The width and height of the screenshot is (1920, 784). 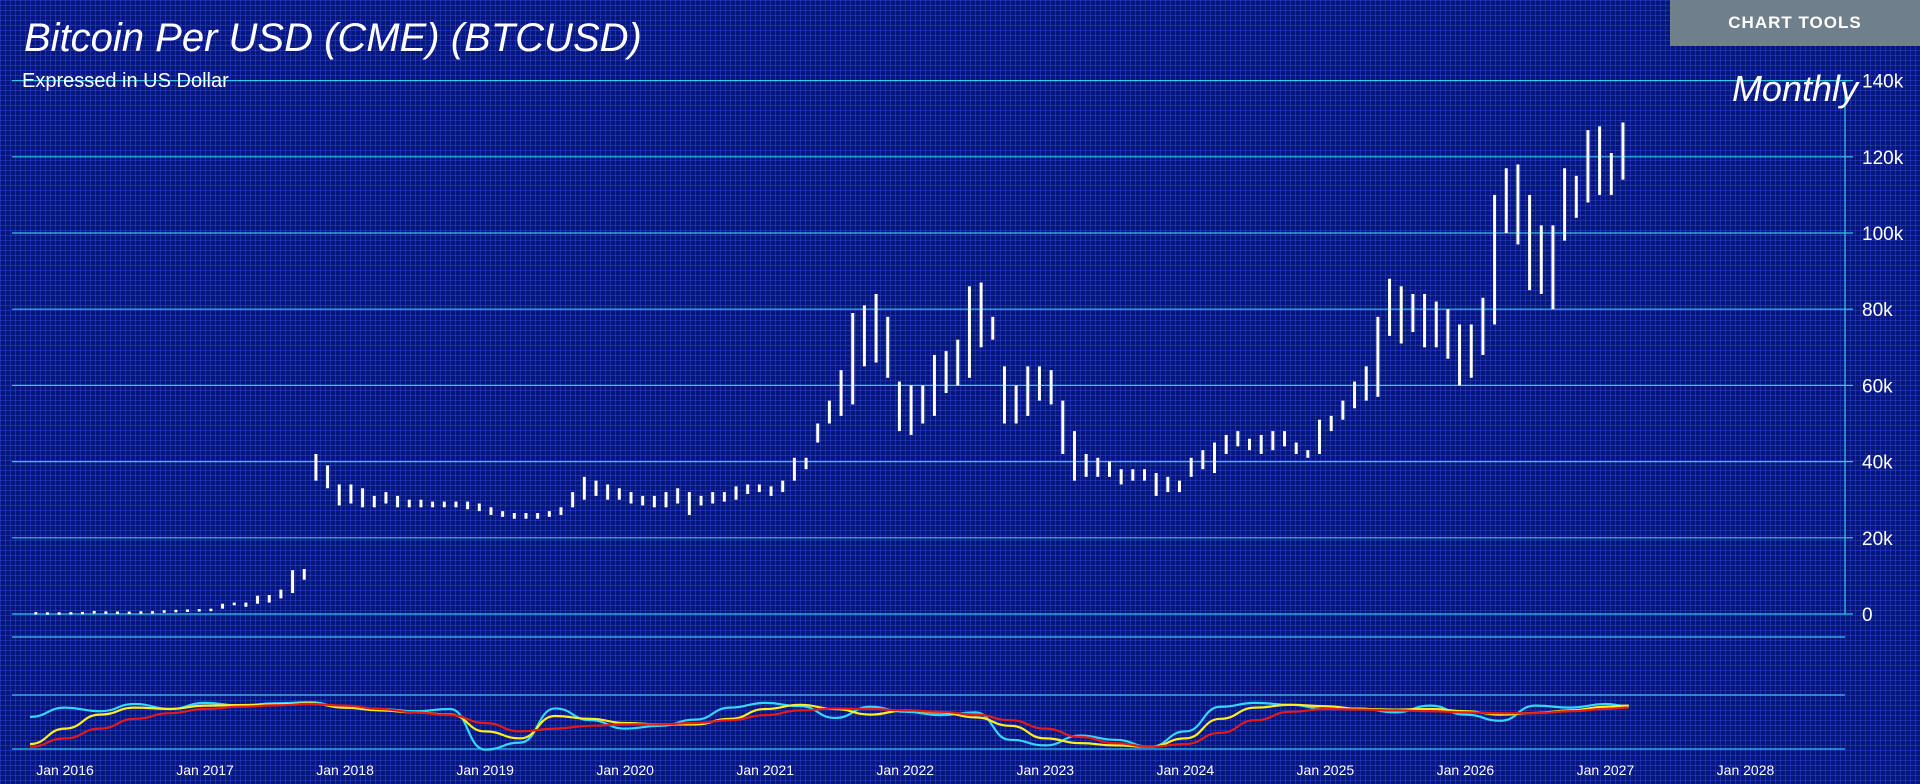 What do you see at coordinates (485, 770) in the screenshot?
I see `x-tick-label: Jan 2019` at bounding box center [485, 770].